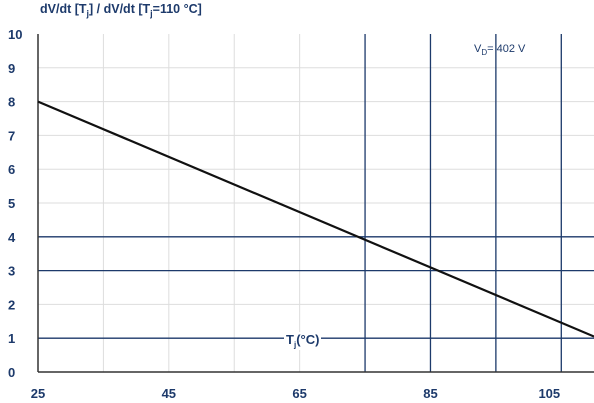 The image size is (594, 403). What do you see at coordinates (11, 135) in the screenshot?
I see `y-tick-label: 7` at bounding box center [11, 135].